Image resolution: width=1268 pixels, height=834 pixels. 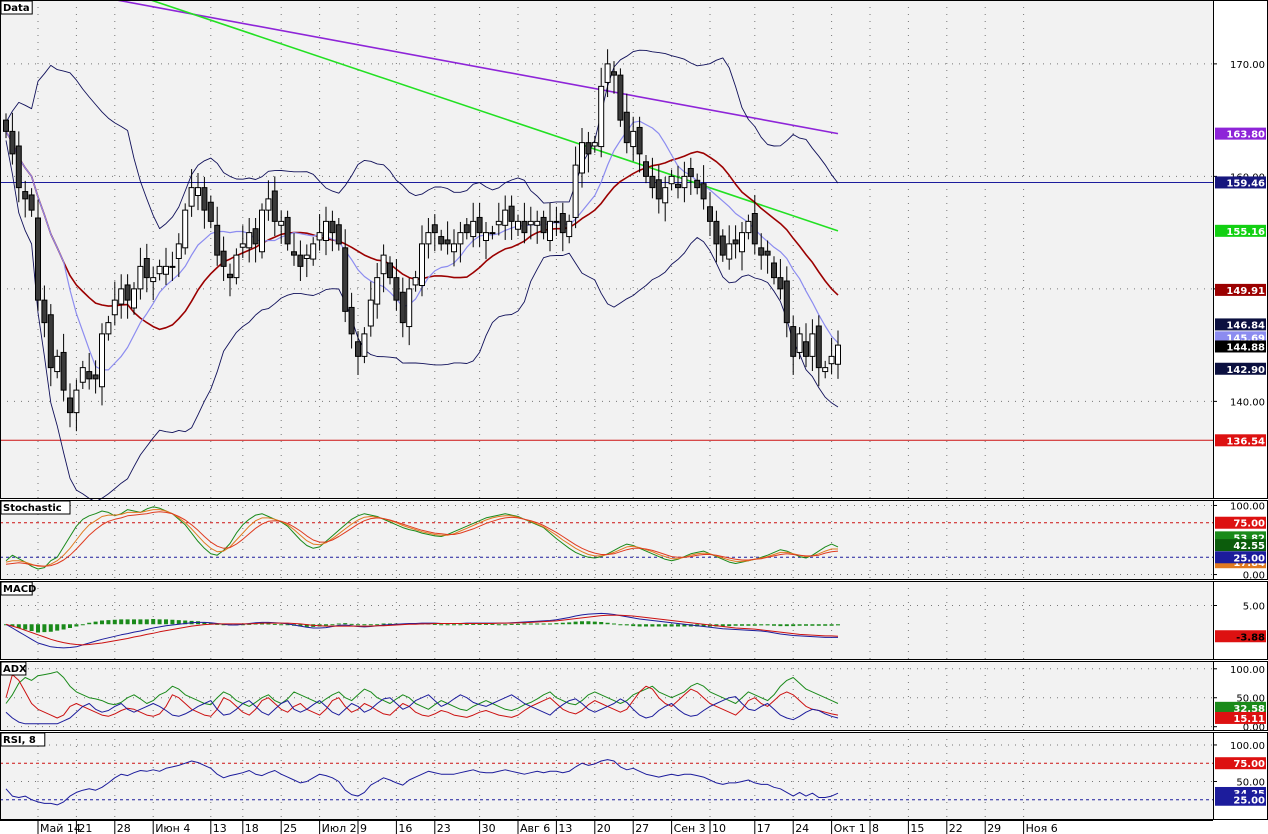 What do you see at coordinates (1247, 65) in the screenshot?
I see `y-tick-label: 170.00` at bounding box center [1247, 65].